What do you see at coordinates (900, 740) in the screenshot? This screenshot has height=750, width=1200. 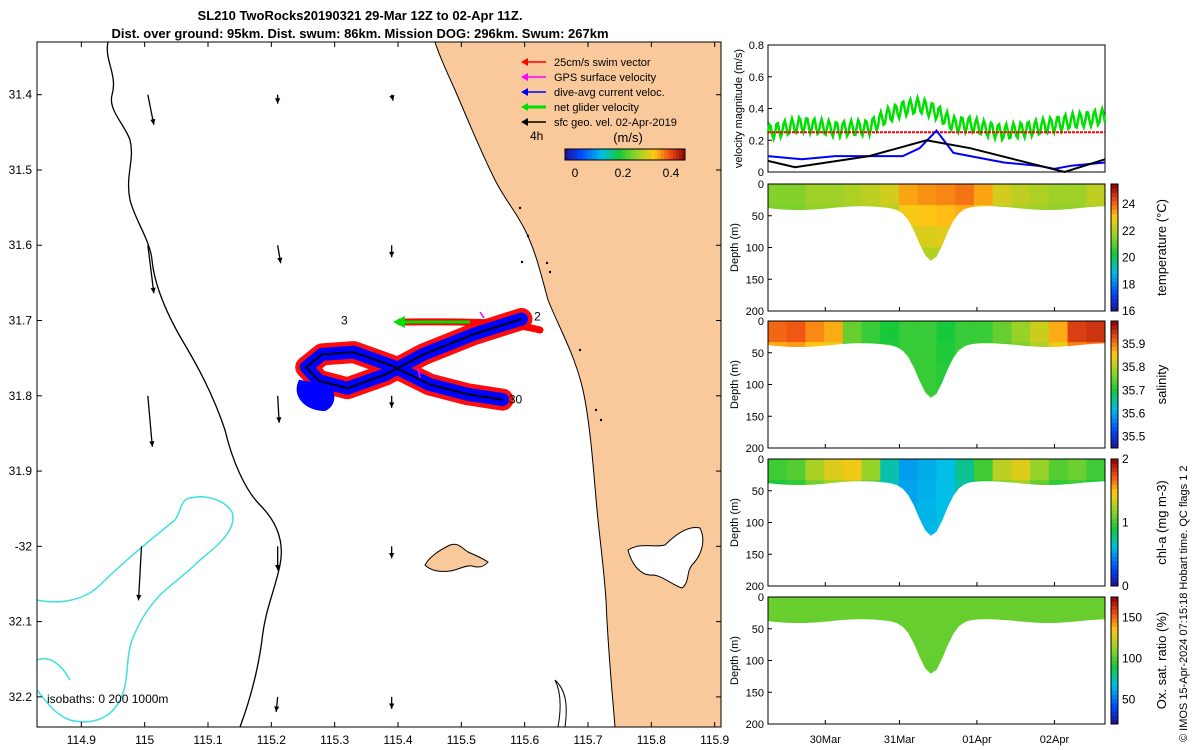 I see `time-x-tick-label: 31Mar` at bounding box center [900, 740].